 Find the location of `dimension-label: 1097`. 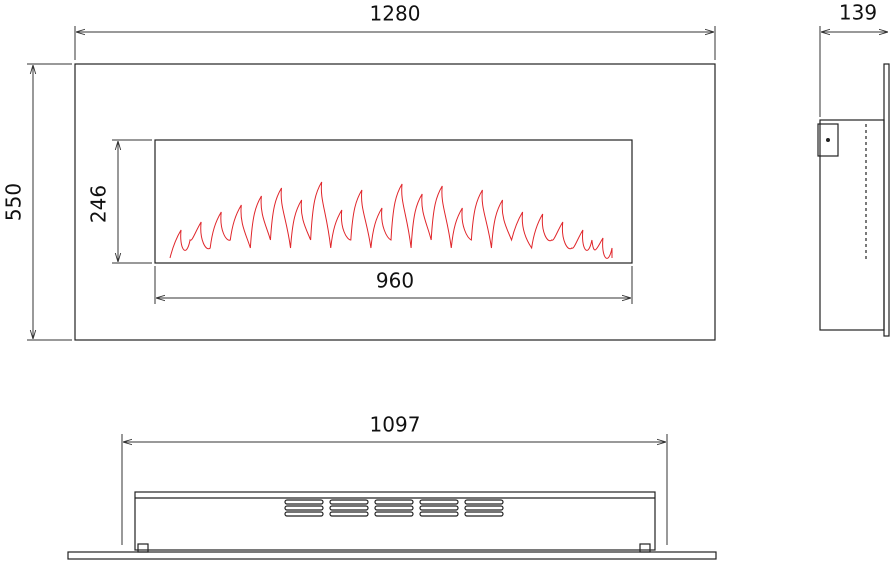

dimension-label: 1097 is located at coordinates (395, 425).